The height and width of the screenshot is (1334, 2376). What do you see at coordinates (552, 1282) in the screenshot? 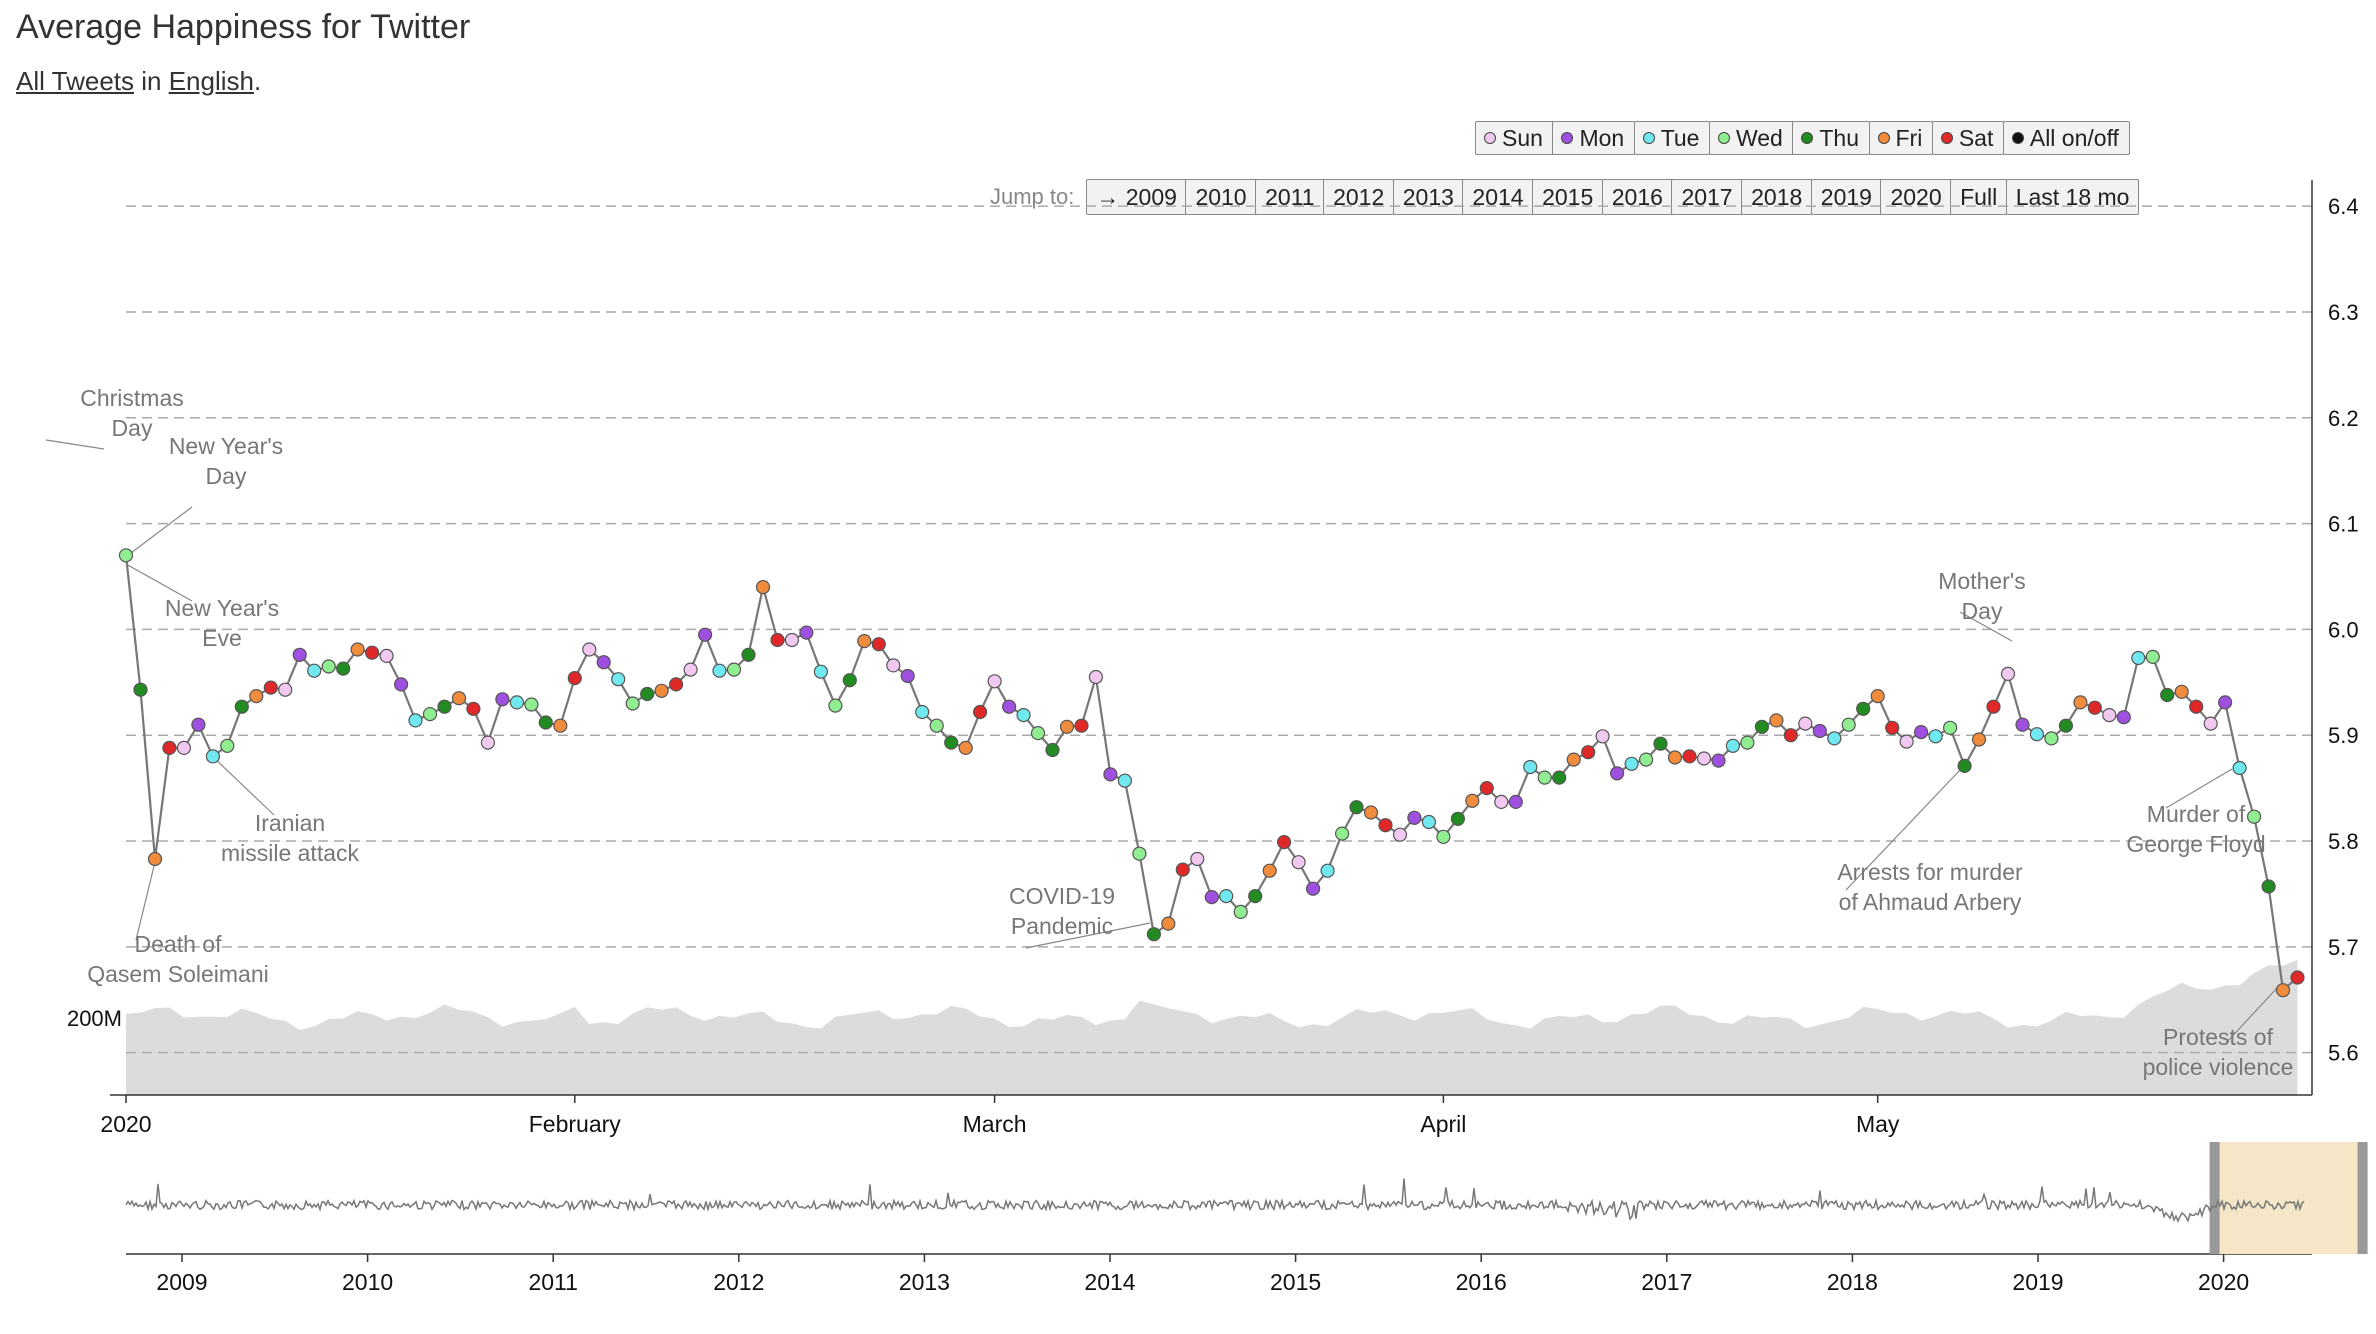
I see `overview-tick-label: 2011` at bounding box center [552, 1282].